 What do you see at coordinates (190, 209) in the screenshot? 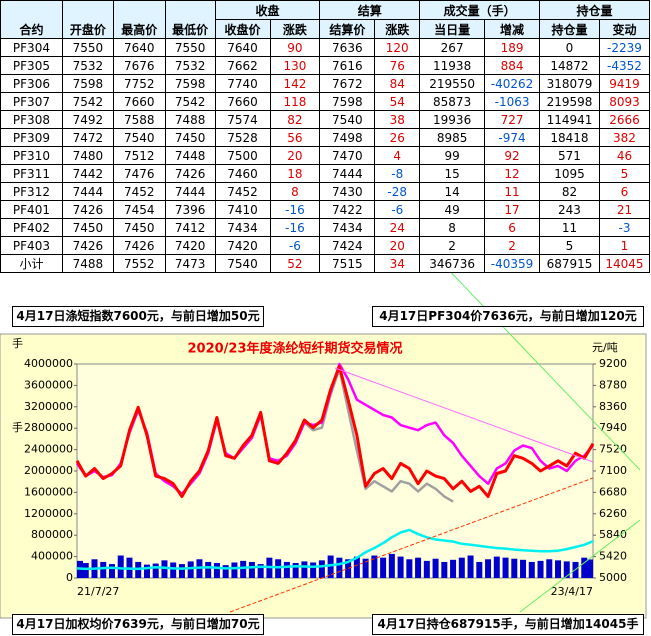
I see `table-cell: 7396` at bounding box center [190, 209].